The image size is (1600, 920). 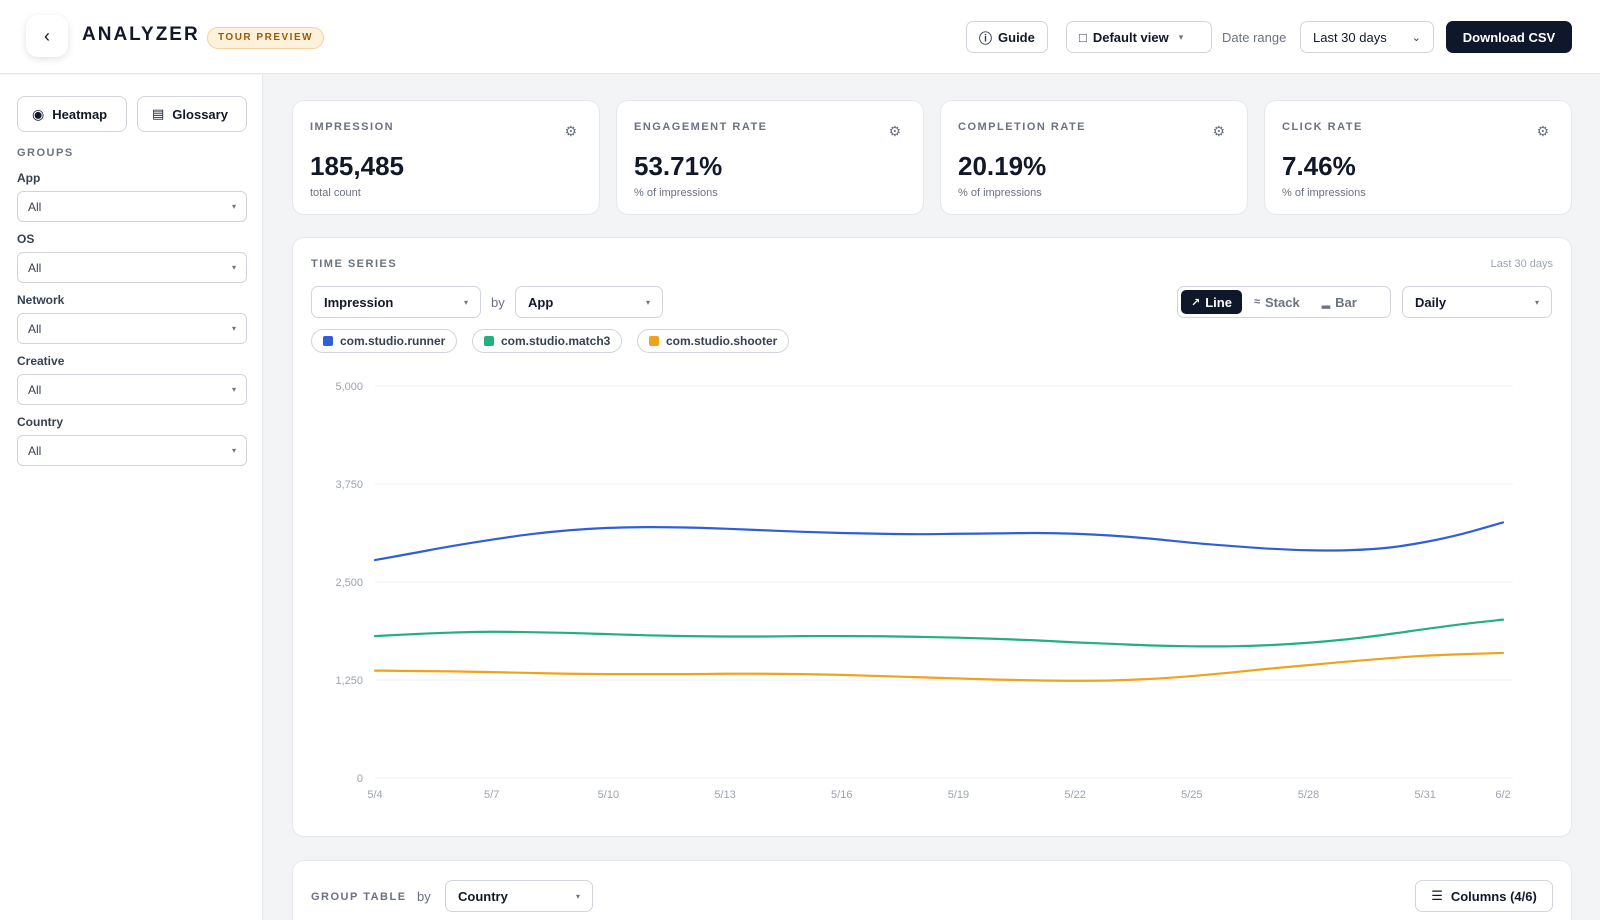 What do you see at coordinates (589, 302) in the screenshot?
I see `group-by-select: App ▾` at bounding box center [589, 302].